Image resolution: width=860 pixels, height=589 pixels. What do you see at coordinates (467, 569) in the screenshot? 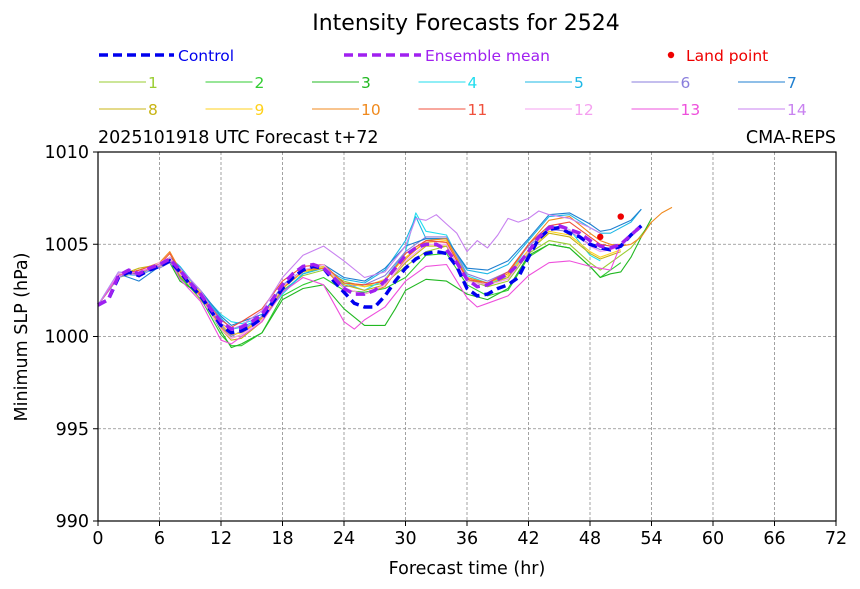
I see `x-axis-label: Forecast time (hr)` at bounding box center [467, 569].